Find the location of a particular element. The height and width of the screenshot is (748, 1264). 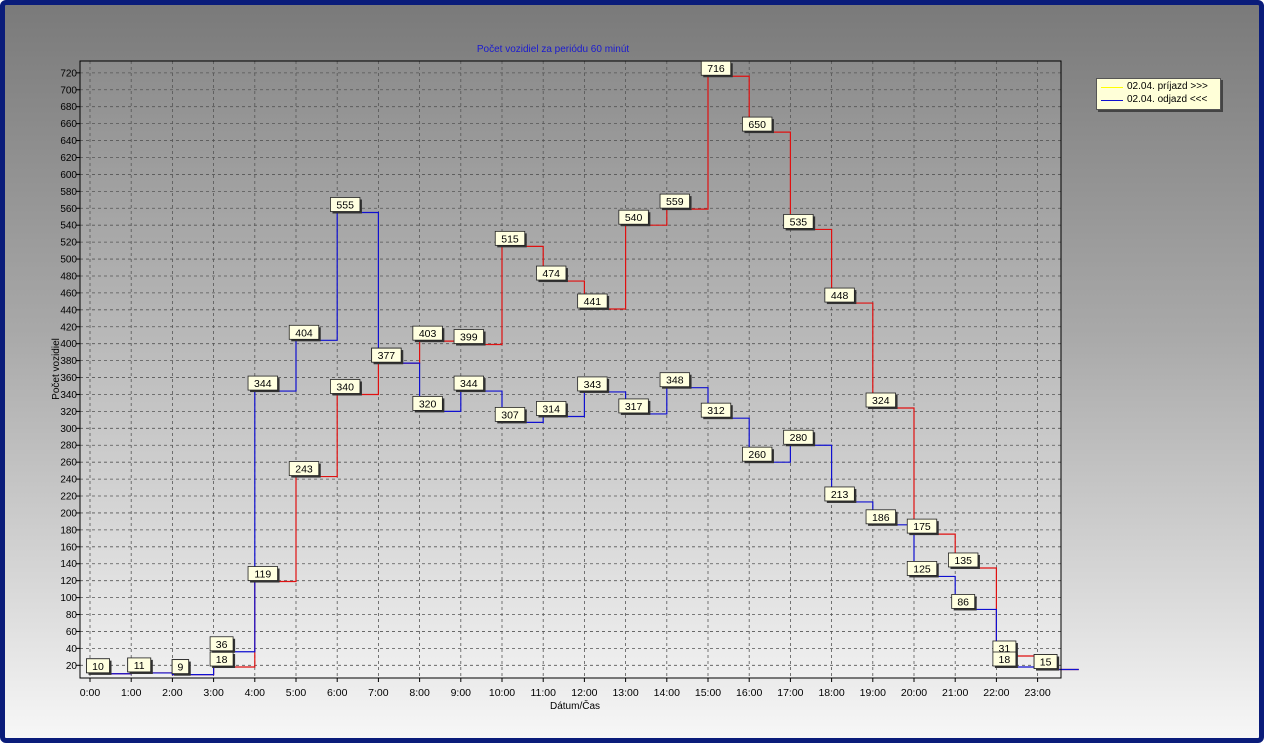

y-tick-label: 420 is located at coordinates (68, 327).